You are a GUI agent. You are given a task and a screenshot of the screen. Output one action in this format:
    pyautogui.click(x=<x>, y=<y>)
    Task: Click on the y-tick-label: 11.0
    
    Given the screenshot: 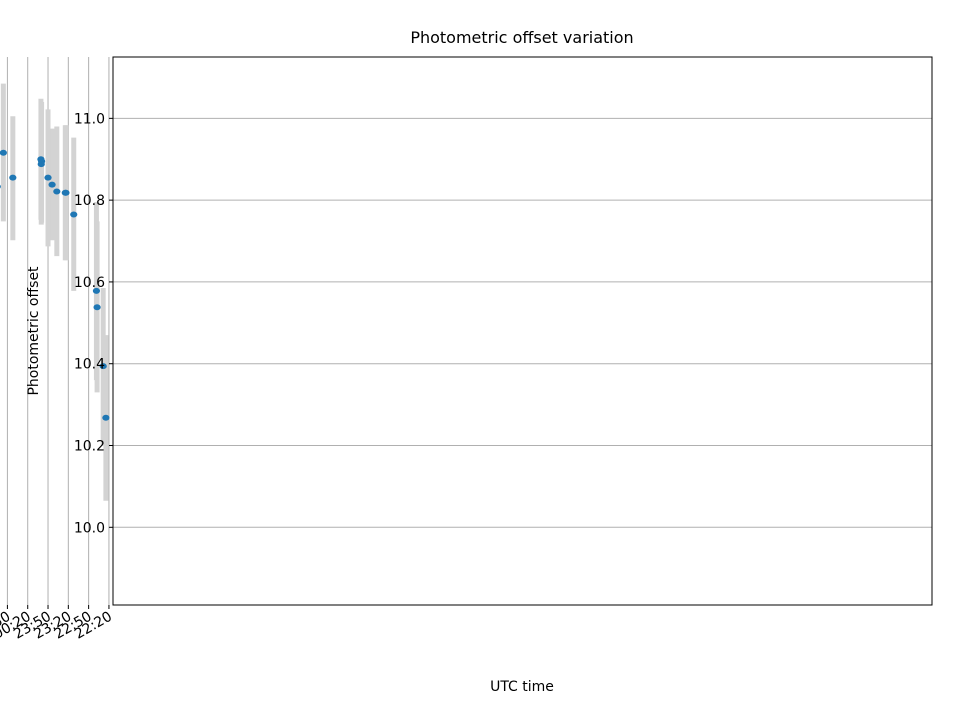 What is the action you would take?
    pyautogui.click(x=89, y=119)
    